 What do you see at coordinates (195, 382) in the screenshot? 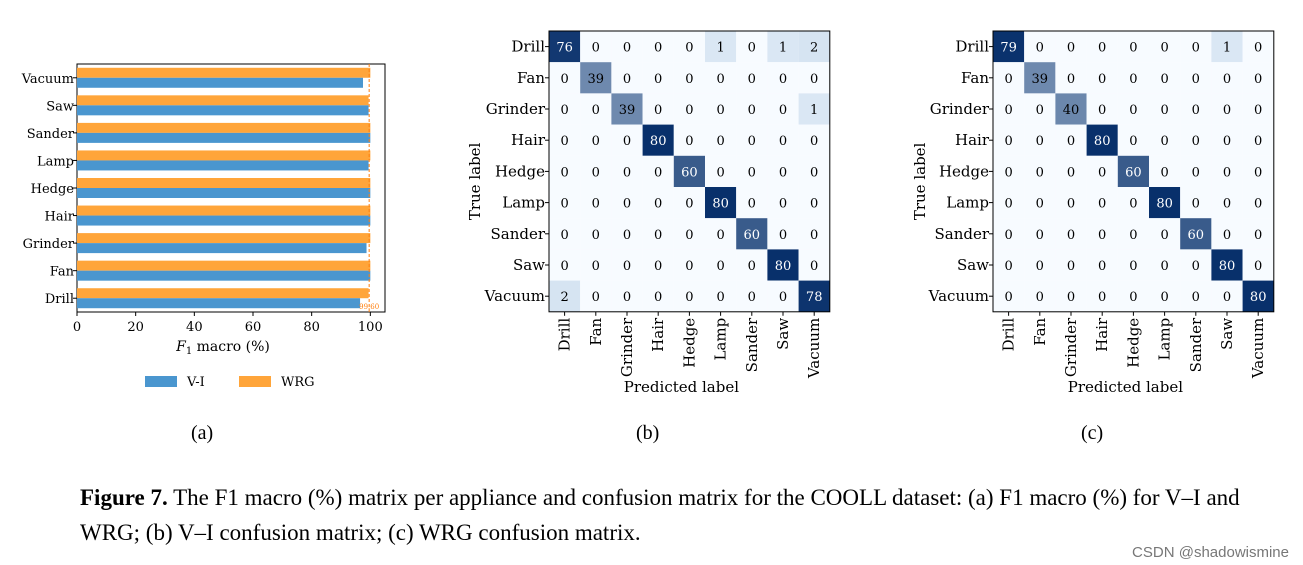
I see `legend-label-v-i: V-I` at bounding box center [195, 382].